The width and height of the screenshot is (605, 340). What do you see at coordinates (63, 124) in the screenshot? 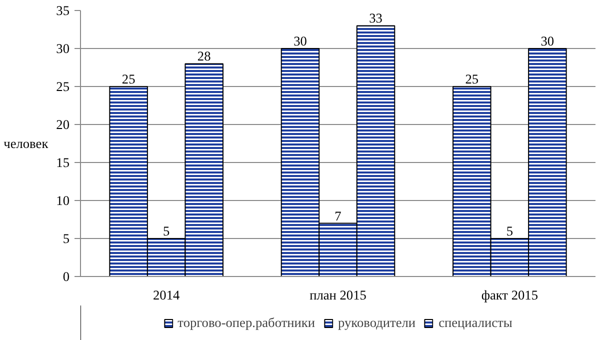
I see `y-tick-label: 20` at bounding box center [63, 124].